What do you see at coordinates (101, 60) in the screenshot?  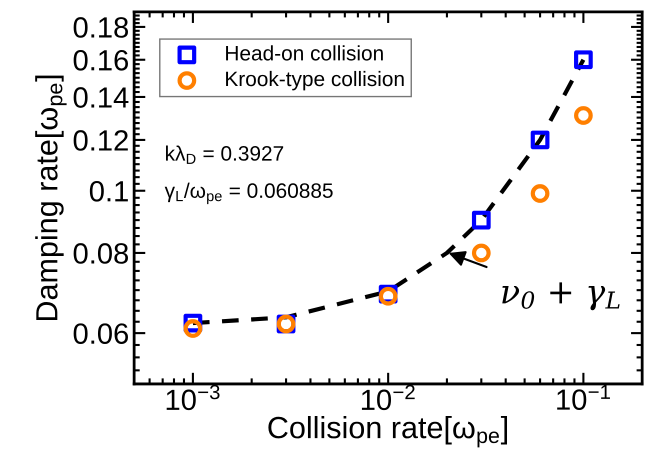 I see `y-tick-label: 0.16` at bounding box center [101, 60].